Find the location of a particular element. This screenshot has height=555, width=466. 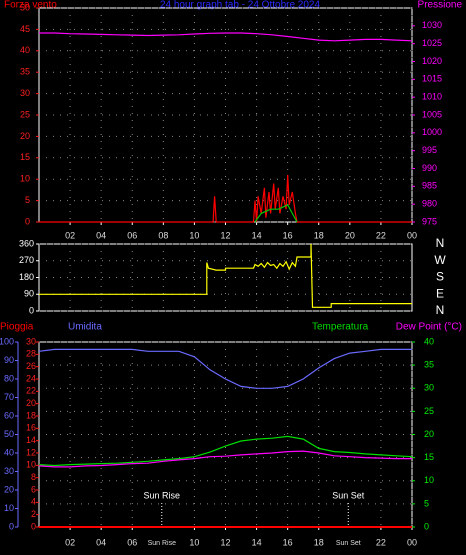

y2-tick-label: 1025 is located at coordinates (432, 43).